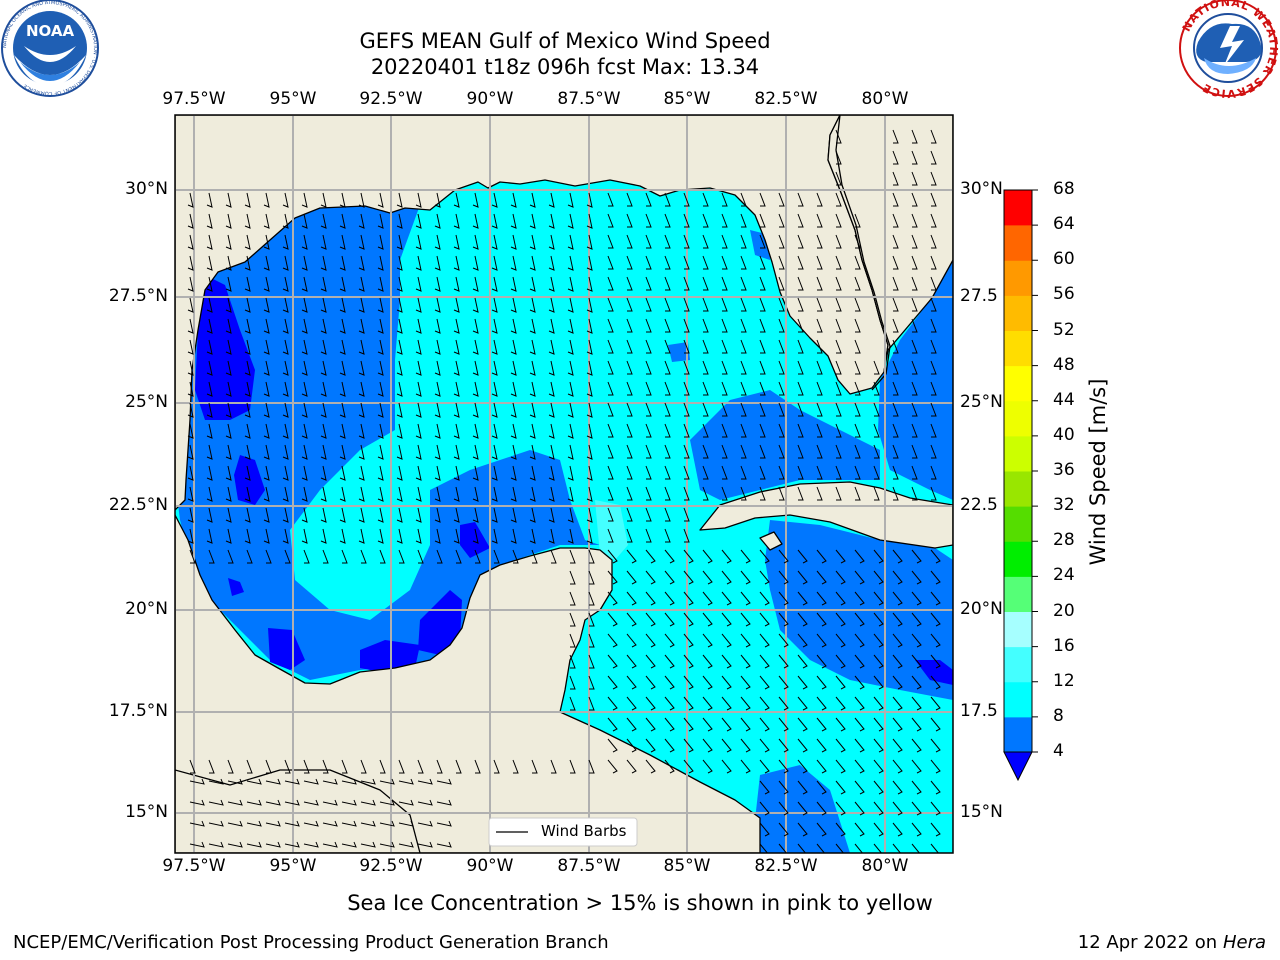  Describe the element at coordinates (589, 99) in the screenshot. I see `lon-tick-top: 87.5°W` at that location.